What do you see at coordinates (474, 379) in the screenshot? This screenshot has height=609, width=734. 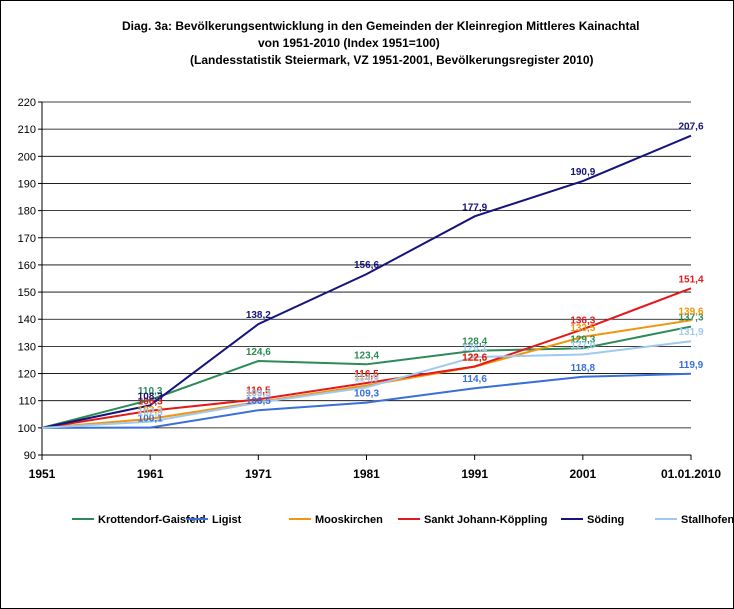 I see `data-label: 114,6` at bounding box center [474, 379].